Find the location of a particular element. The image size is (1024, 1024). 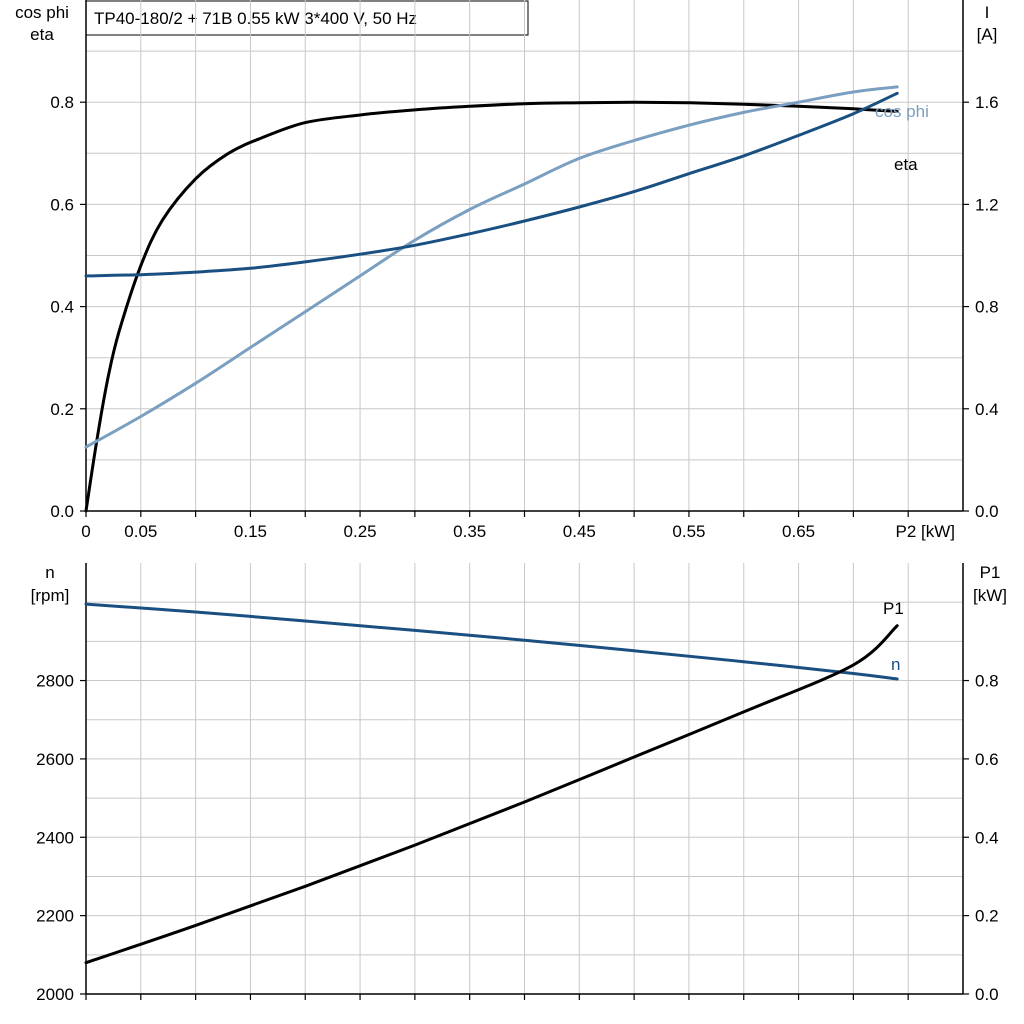

bottom-ylabel-left-1: n is located at coordinates (49, 572).